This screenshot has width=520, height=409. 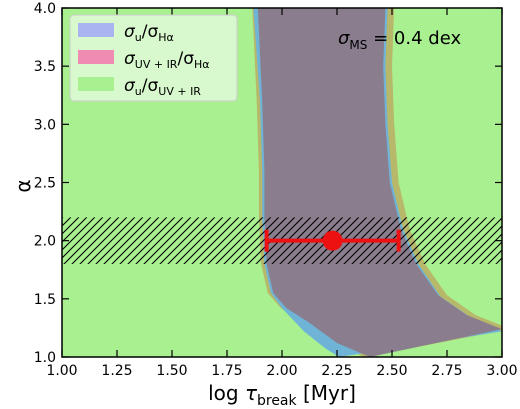 What do you see at coordinates (23, 185) in the screenshot?
I see `y-axis-label: α` at bounding box center [23, 185].